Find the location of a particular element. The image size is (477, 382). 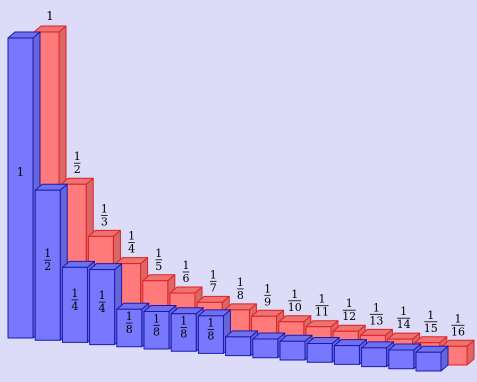

red-bar-label-denominator: 2 is located at coordinates (77, 169).